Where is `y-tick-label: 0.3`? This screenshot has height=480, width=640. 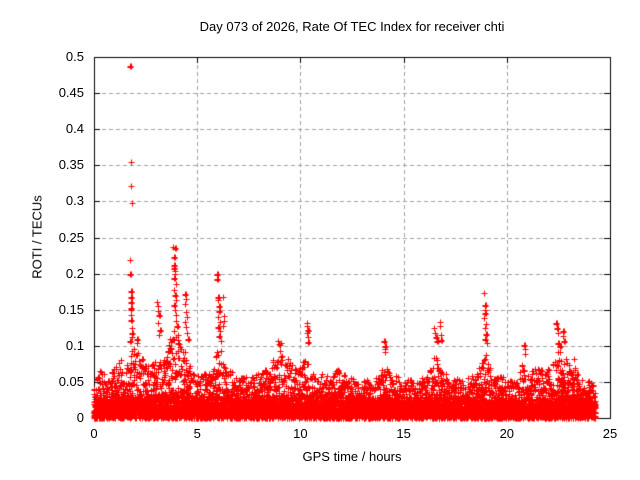 y-tick-label: 0.3 is located at coordinates (74, 201).